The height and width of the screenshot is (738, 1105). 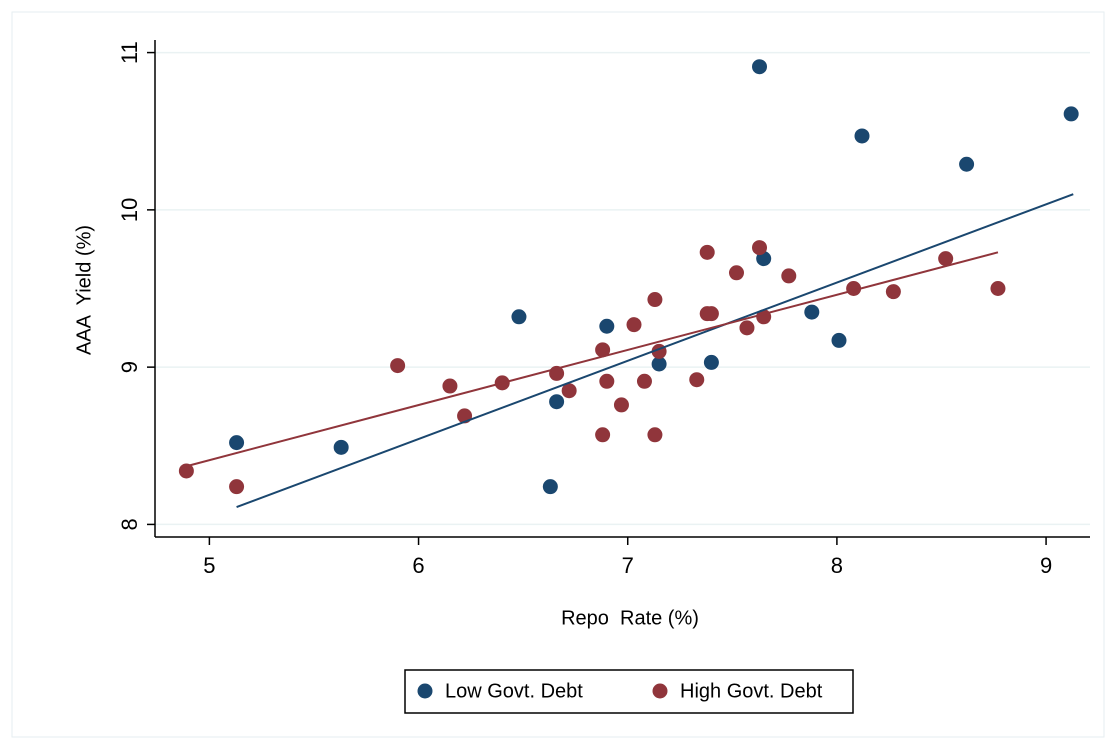 I want to click on x-axis-label: Repo Rate (%), so click(x=630, y=618).